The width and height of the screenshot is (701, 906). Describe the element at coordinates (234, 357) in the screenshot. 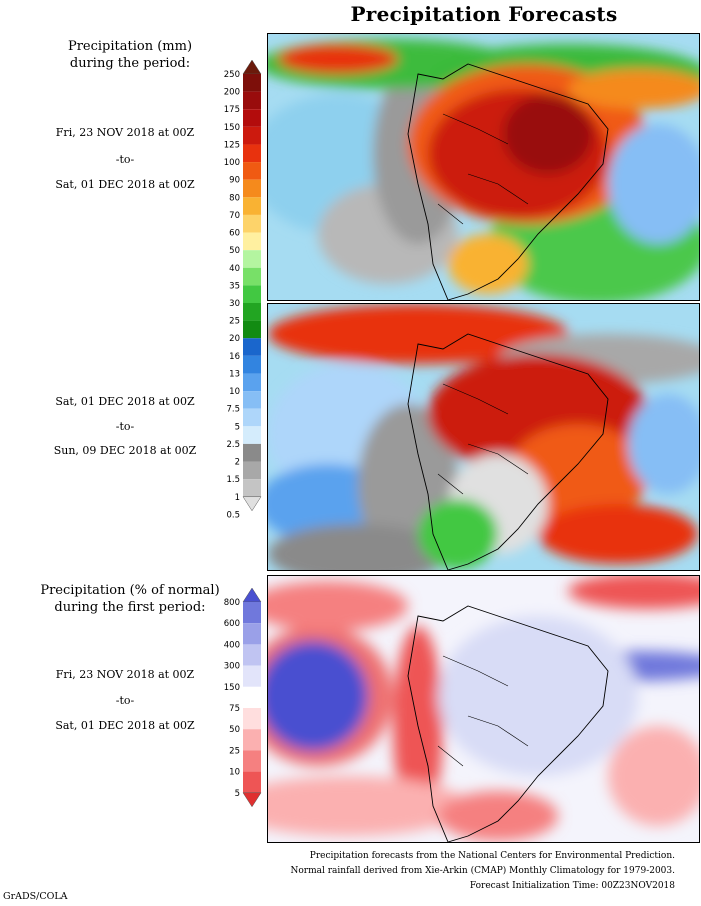

I see `precip-colorbar-tick-label: 16` at that location.